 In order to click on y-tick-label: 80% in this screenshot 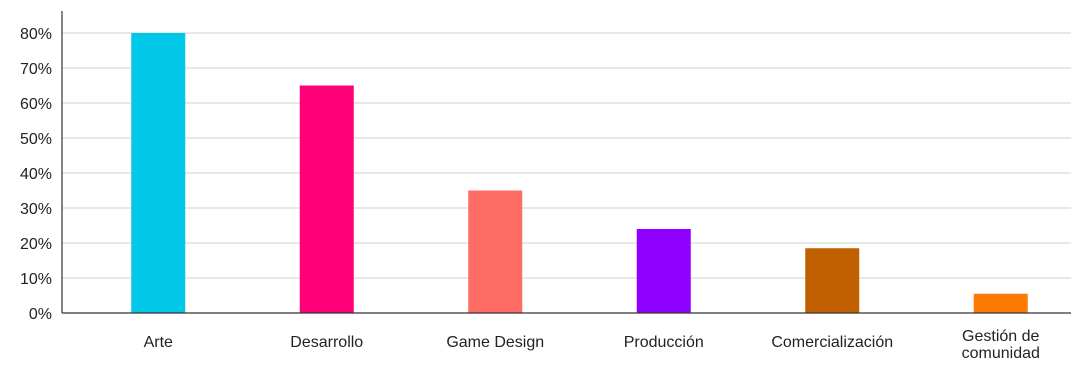, I will do `click(36, 34)`.